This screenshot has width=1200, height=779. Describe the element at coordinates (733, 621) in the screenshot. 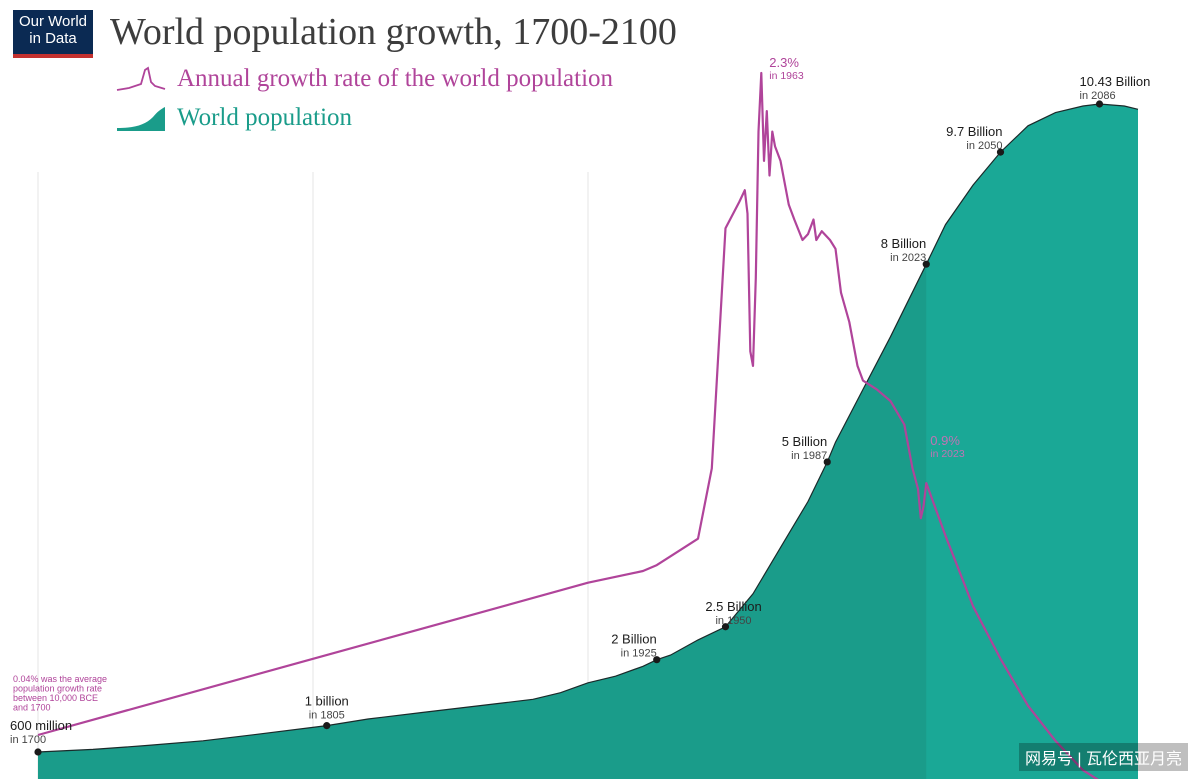

I see `annotation-sub-3: in 1950` at that location.